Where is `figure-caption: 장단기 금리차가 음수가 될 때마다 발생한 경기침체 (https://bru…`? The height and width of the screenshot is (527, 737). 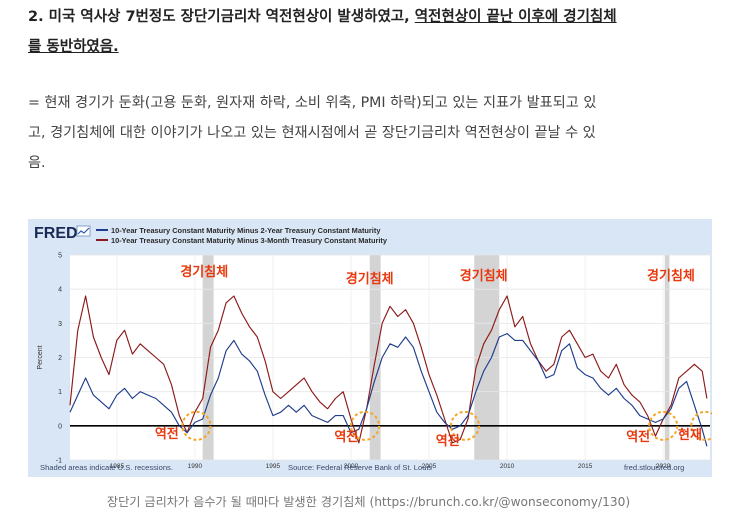
figure-caption: 장단기 금리차가 음수가 될 때마다 발생한 경기침체 (https://bru… is located at coordinates (368, 502).